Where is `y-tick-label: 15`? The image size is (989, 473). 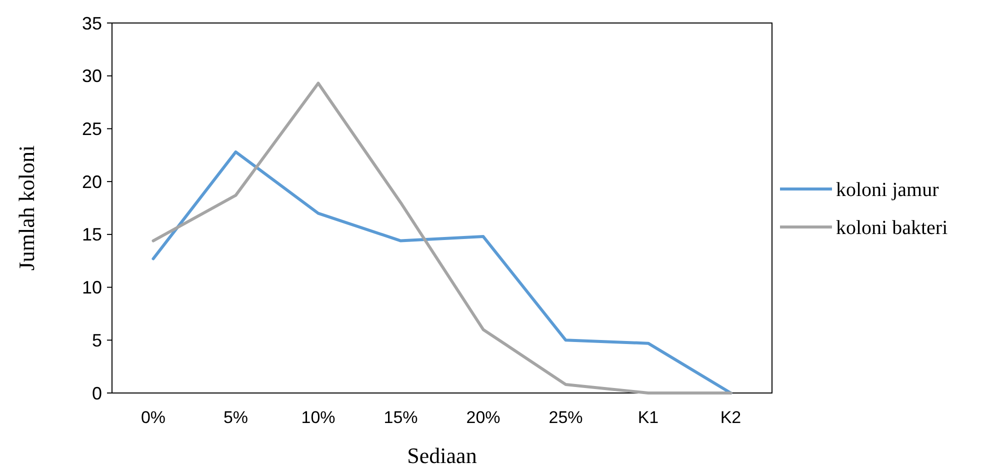 y-tick-label: 15 is located at coordinates (92, 234).